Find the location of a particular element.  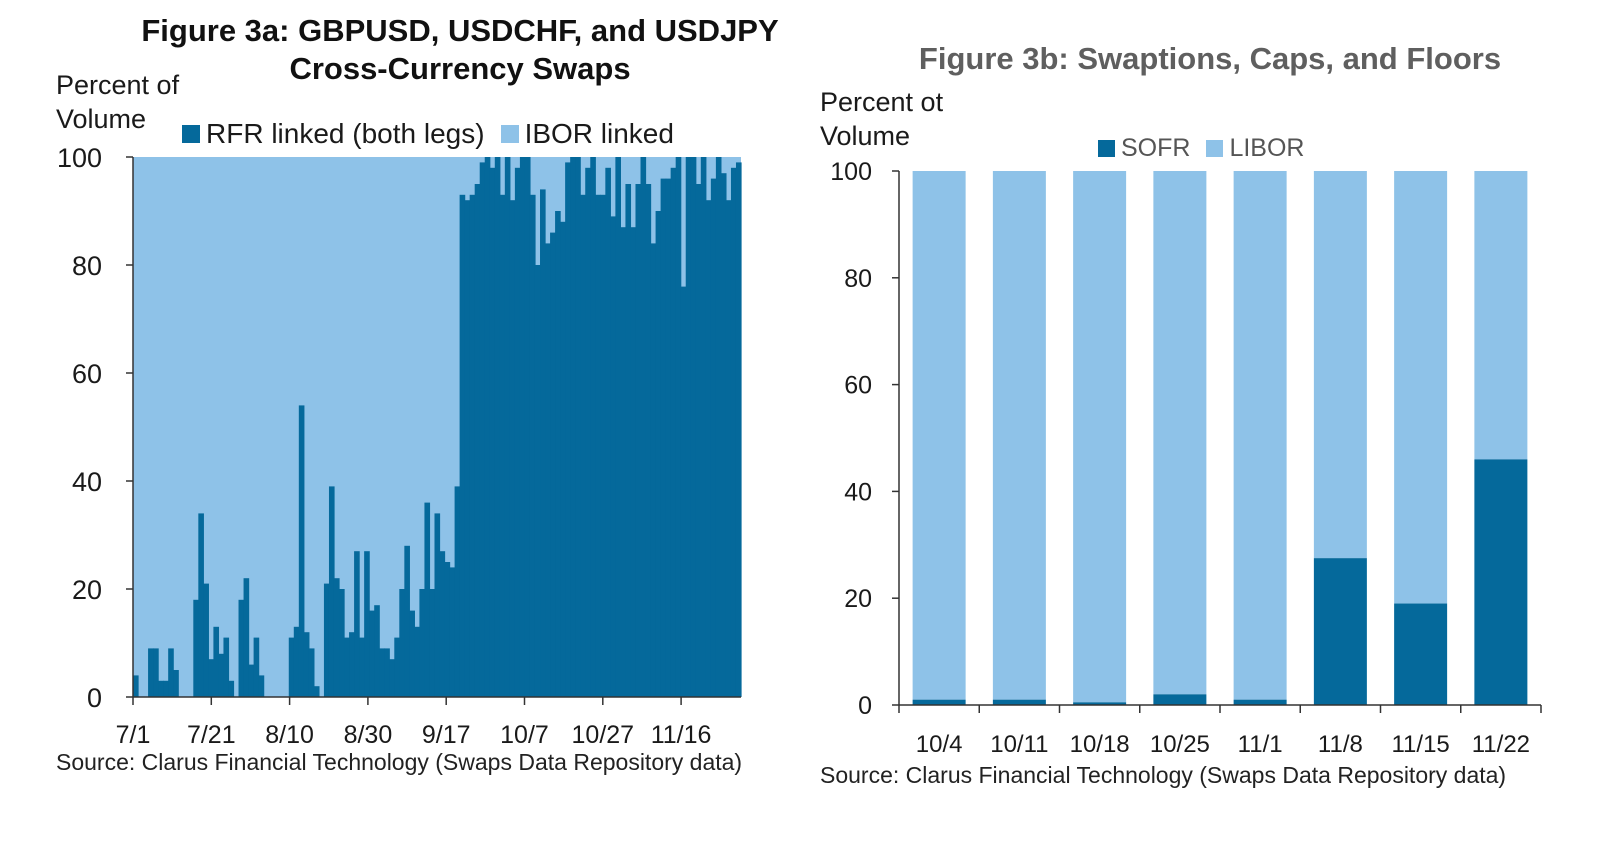

y-tick-label: 40 is located at coordinates (87, 482).